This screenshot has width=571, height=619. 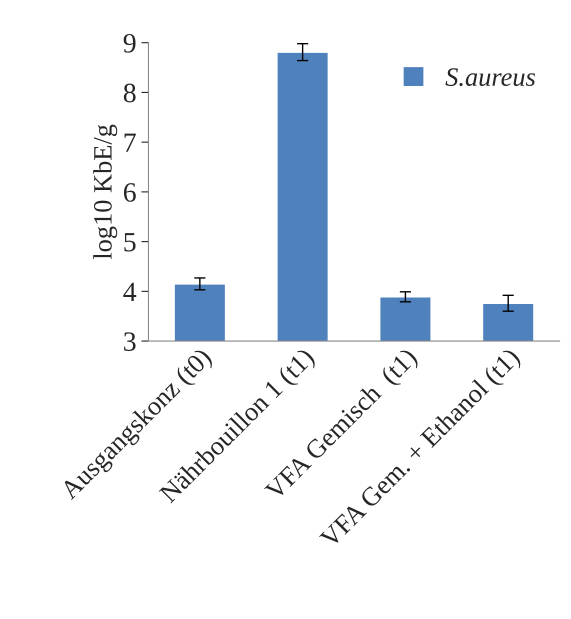 What do you see at coordinates (491, 77) in the screenshot?
I see `legend-label: S.aureus` at bounding box center [491, 77].